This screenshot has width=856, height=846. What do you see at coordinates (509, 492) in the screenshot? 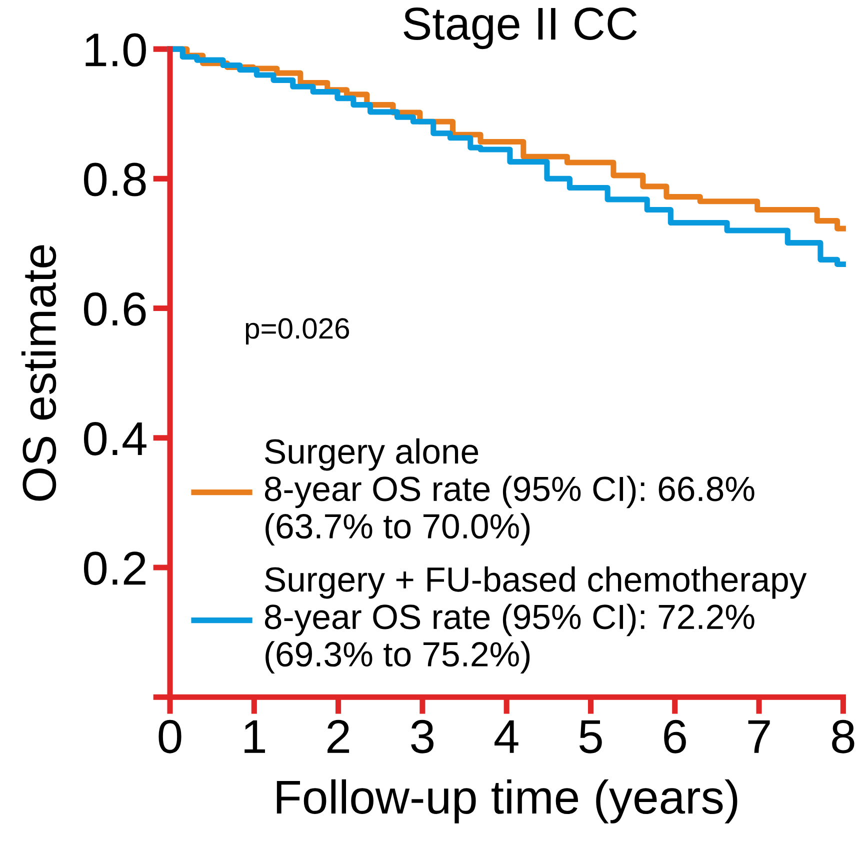
I see `legend-label: Surgery alone 8-year OS rate (95% CI): 66.8% (63.7% to 70.0%)` at bounding box center [509, 492].